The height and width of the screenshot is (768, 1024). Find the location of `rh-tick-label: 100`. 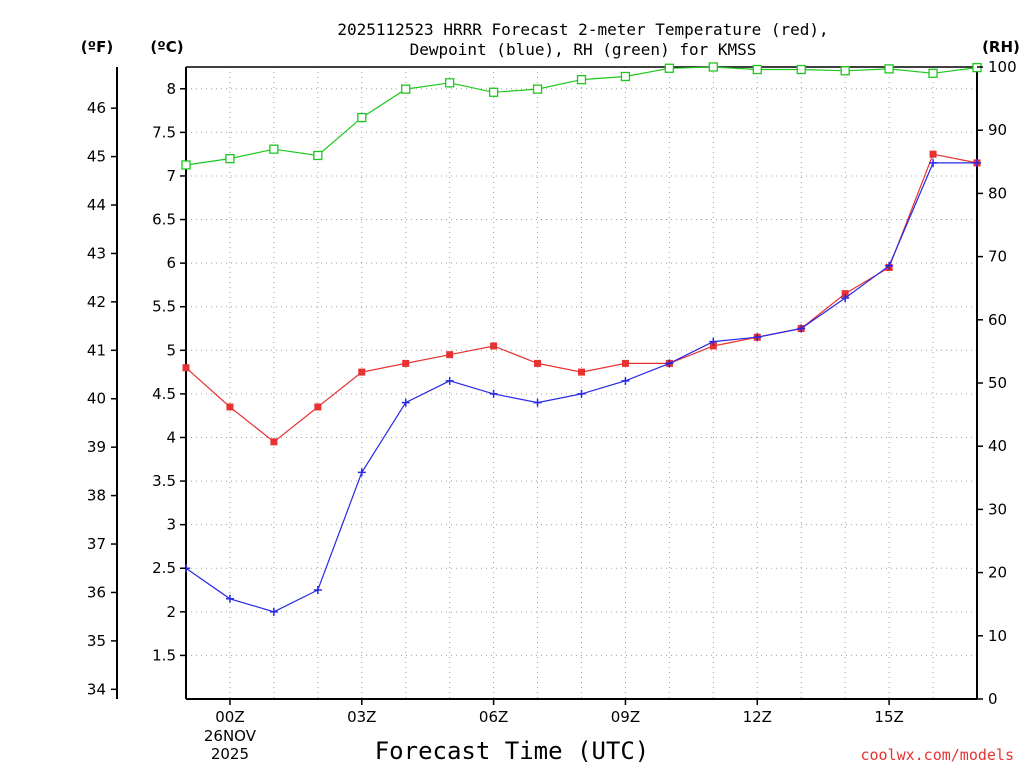

rh-tick-label: 100 is located at coordinates (1002, 67).